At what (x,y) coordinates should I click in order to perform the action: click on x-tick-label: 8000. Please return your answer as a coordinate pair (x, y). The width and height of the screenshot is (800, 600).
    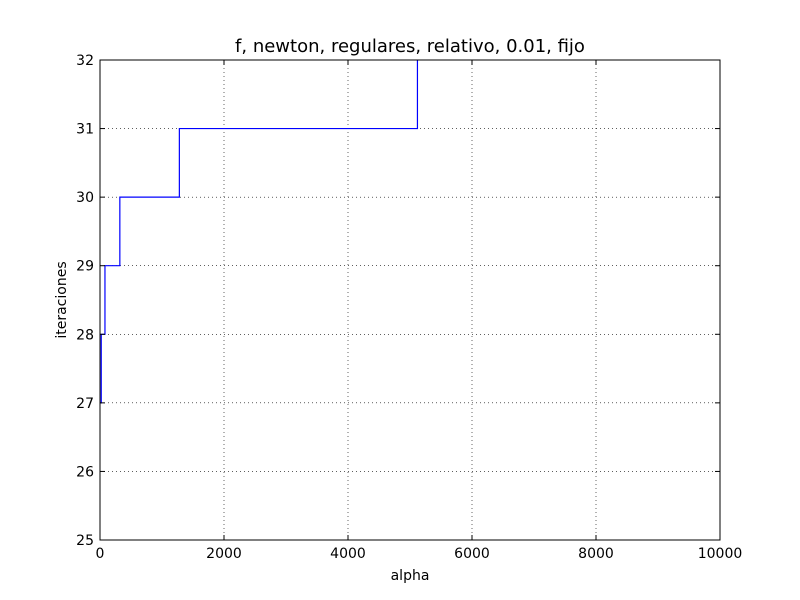
    Looking at the image, I should click on (596, 554).